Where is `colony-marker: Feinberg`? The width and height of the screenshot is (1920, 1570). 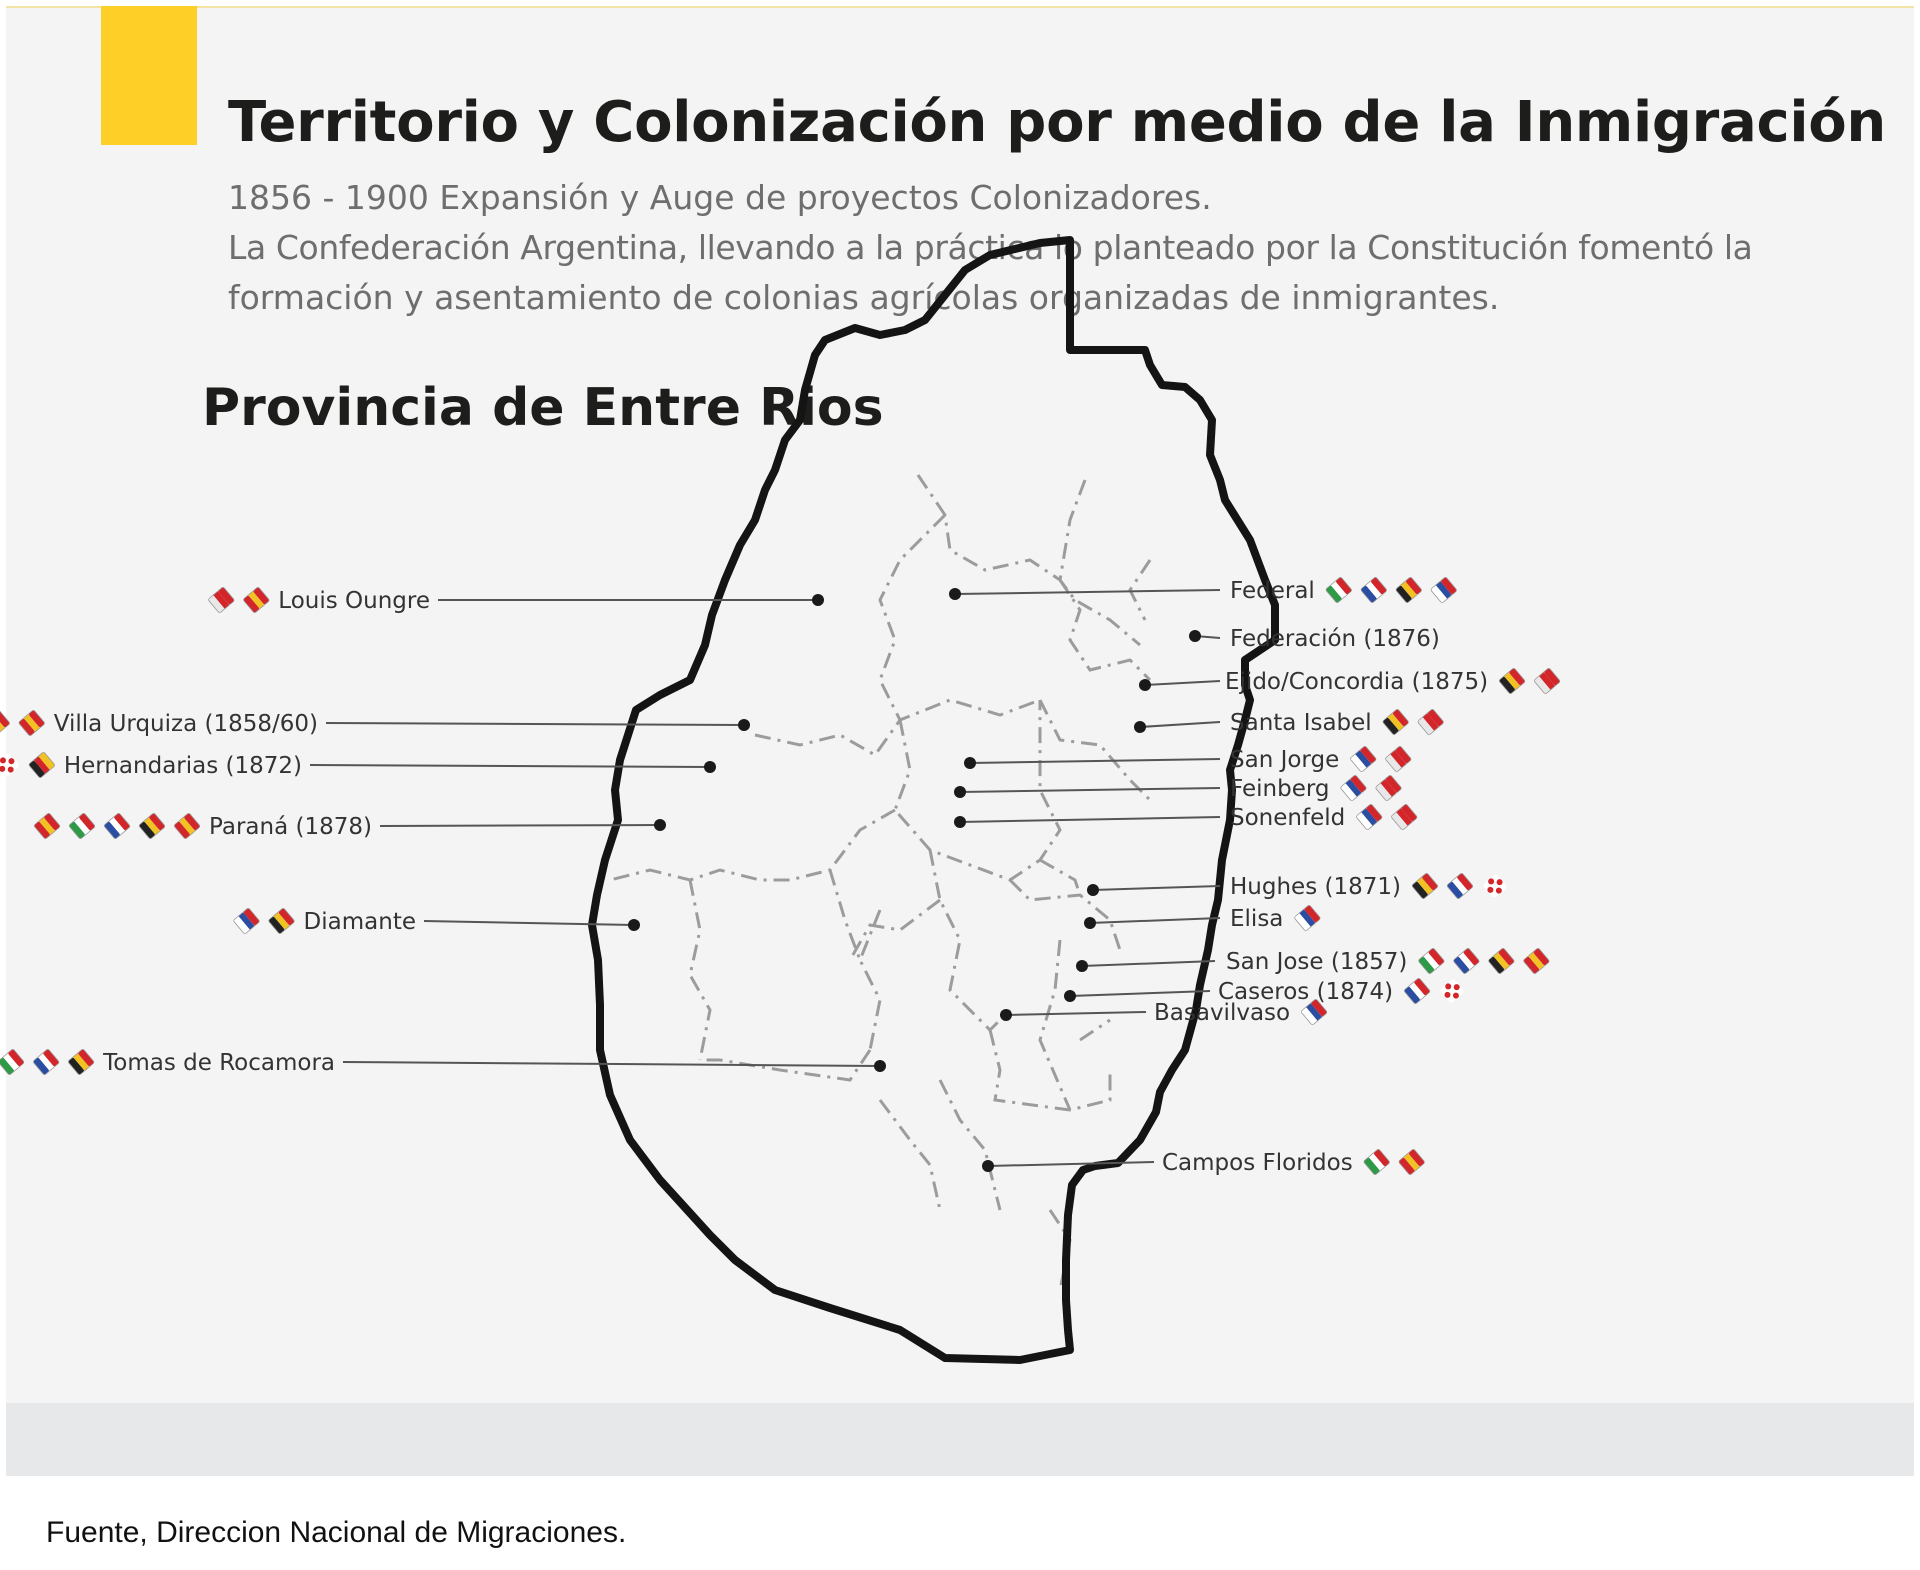 colony-marker: Feinberg is located at coordinates (1178, 788).